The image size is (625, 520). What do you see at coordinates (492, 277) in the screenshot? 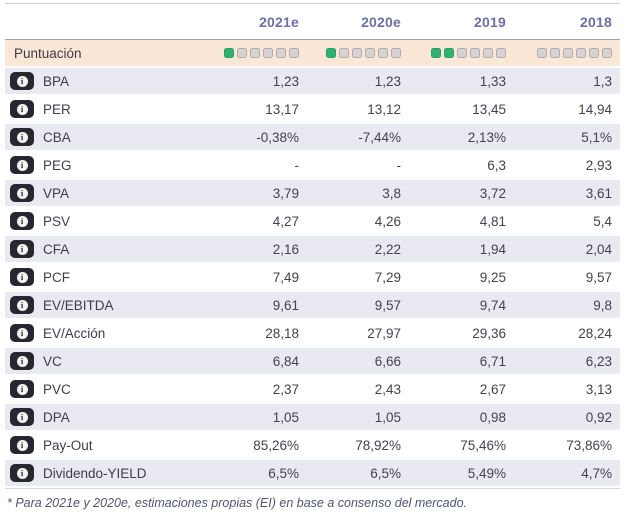
I see `value-cell: 9,25` at bounding box center [492, 277].